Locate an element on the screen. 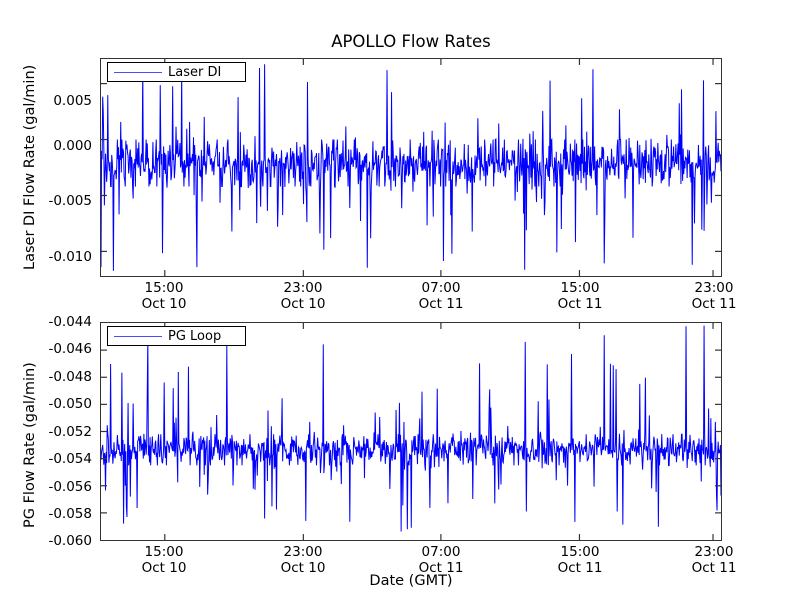 The height and width of the screenshot is (600, 800). ytick-label: -0.046 is located at coordinates (70, 349).